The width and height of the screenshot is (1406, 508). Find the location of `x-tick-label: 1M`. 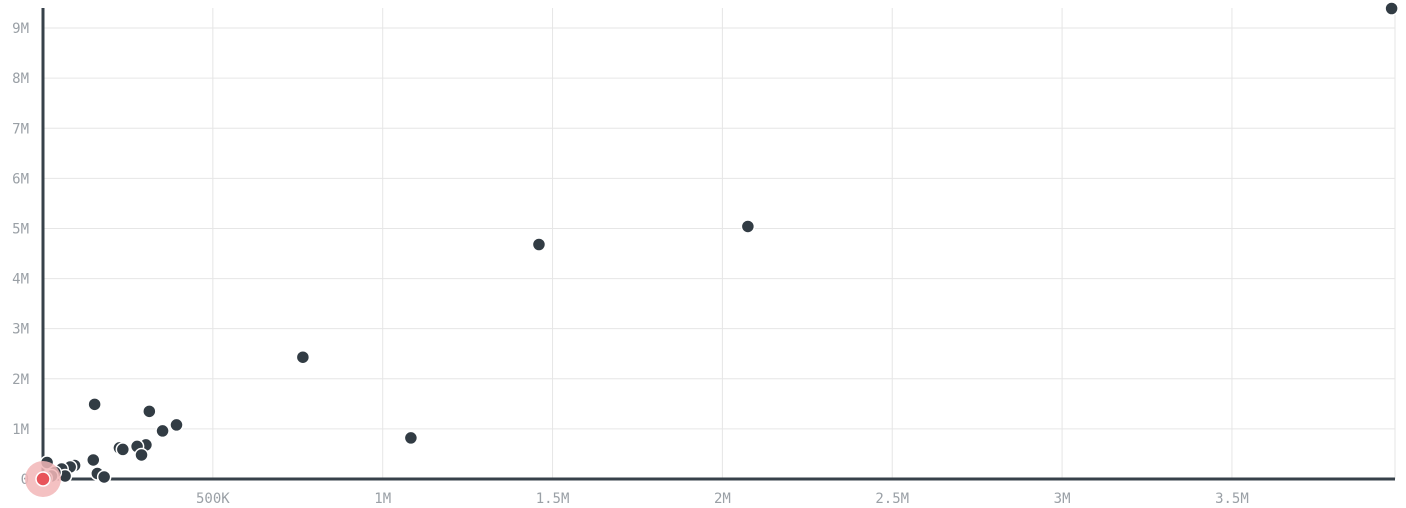

x-tick-label: 1M is located at coordinates (382, 499).